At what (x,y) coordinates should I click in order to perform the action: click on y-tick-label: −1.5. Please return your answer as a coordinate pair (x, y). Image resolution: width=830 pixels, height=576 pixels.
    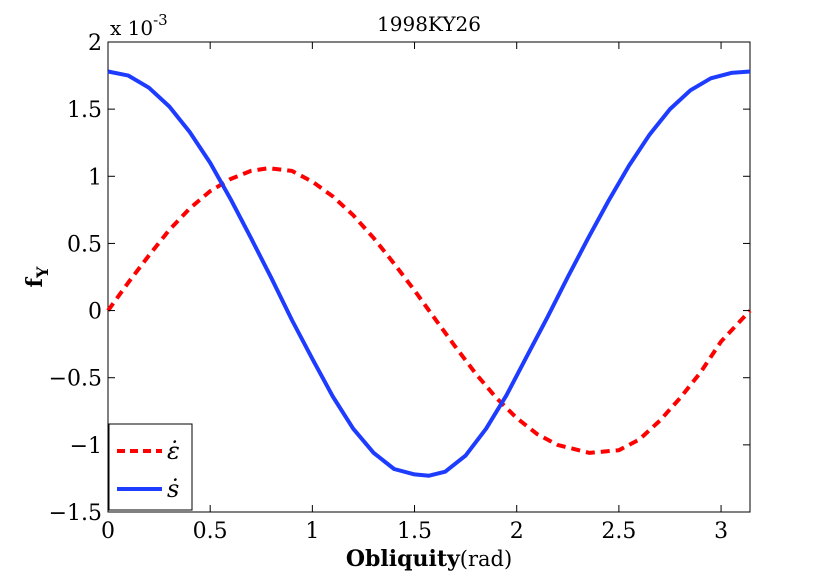
    Looking at the image, I should click on (75, 513).